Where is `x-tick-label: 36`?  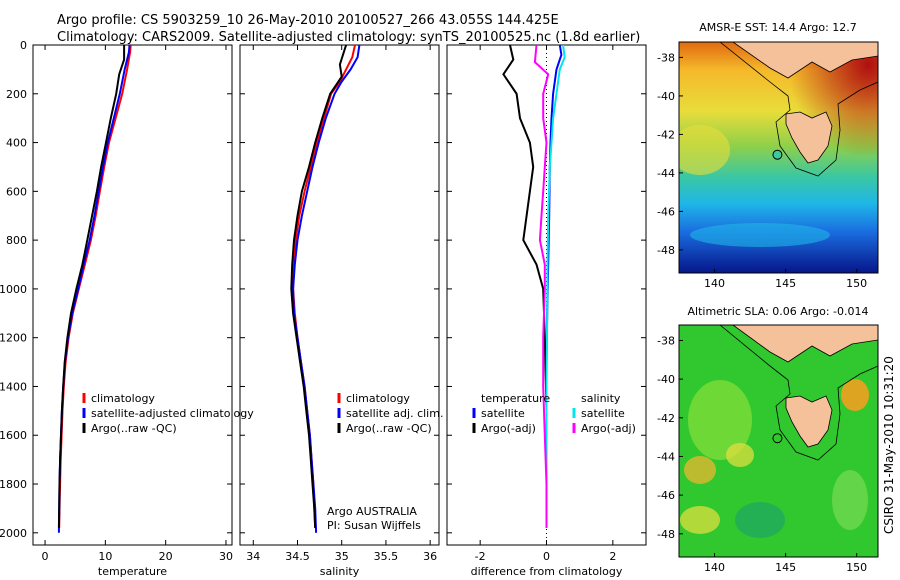
x-tick-label: 36 is located at coordinates (430, 556).